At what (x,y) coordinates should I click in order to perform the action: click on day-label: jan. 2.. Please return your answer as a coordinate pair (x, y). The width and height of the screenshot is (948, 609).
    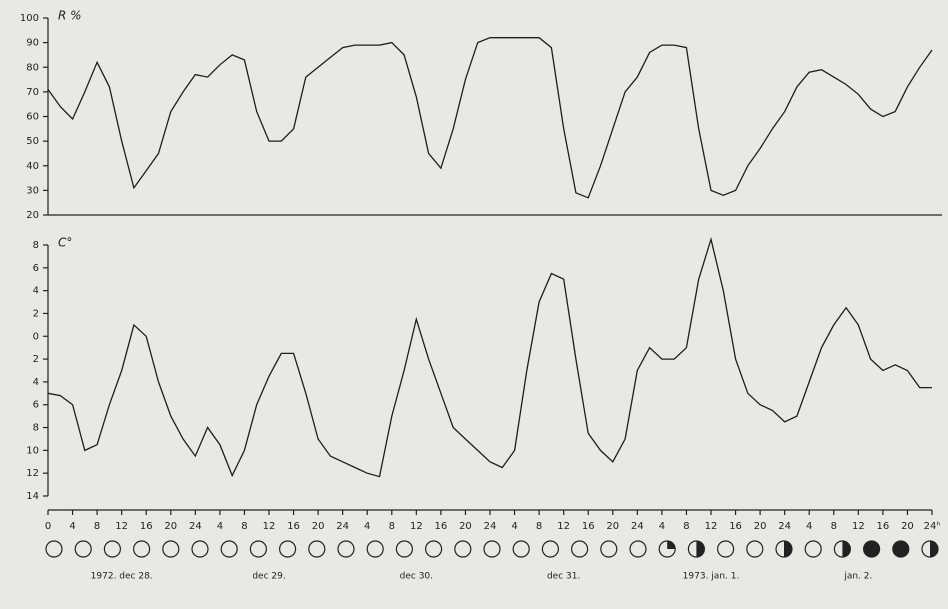
    Looking at the image, I should click on (857, 577).